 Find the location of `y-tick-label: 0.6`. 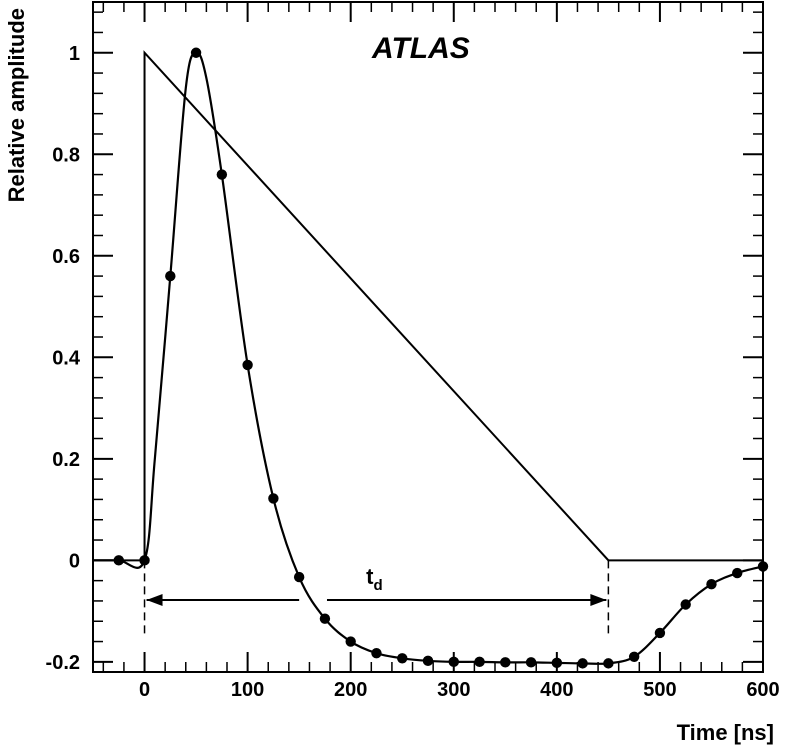

y-tick-label: 0.6 is located at coordinates (66, 257).